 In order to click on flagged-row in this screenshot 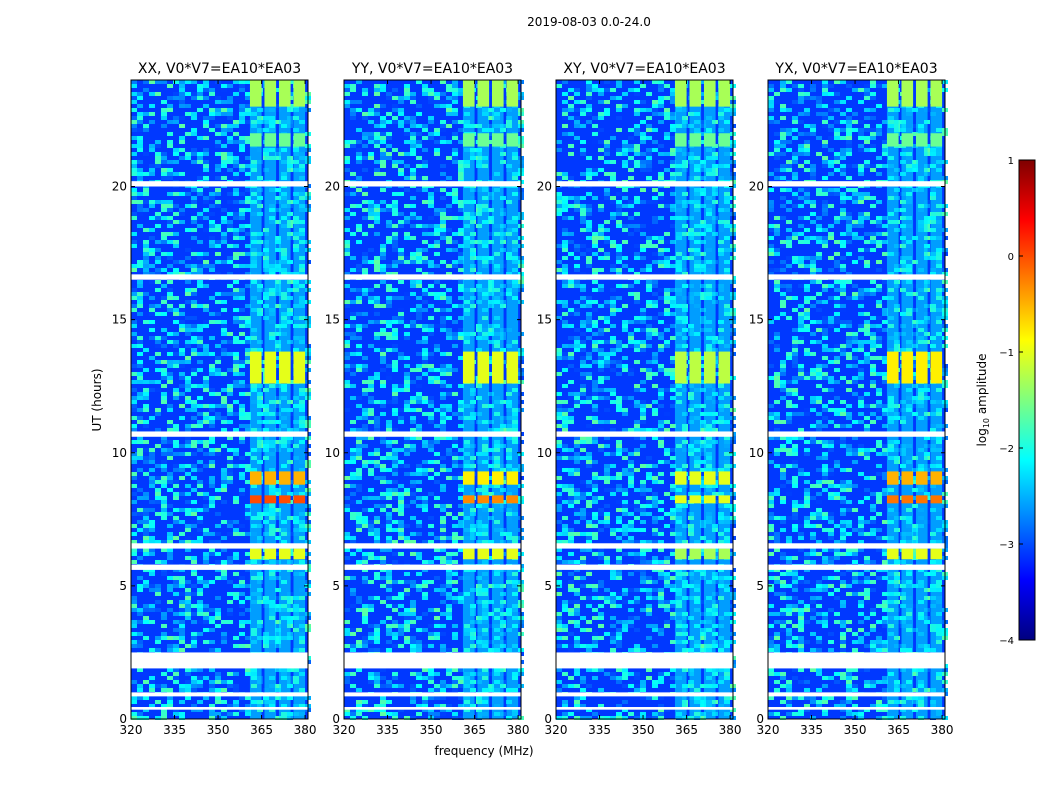, I will do `click(432, 708)`.